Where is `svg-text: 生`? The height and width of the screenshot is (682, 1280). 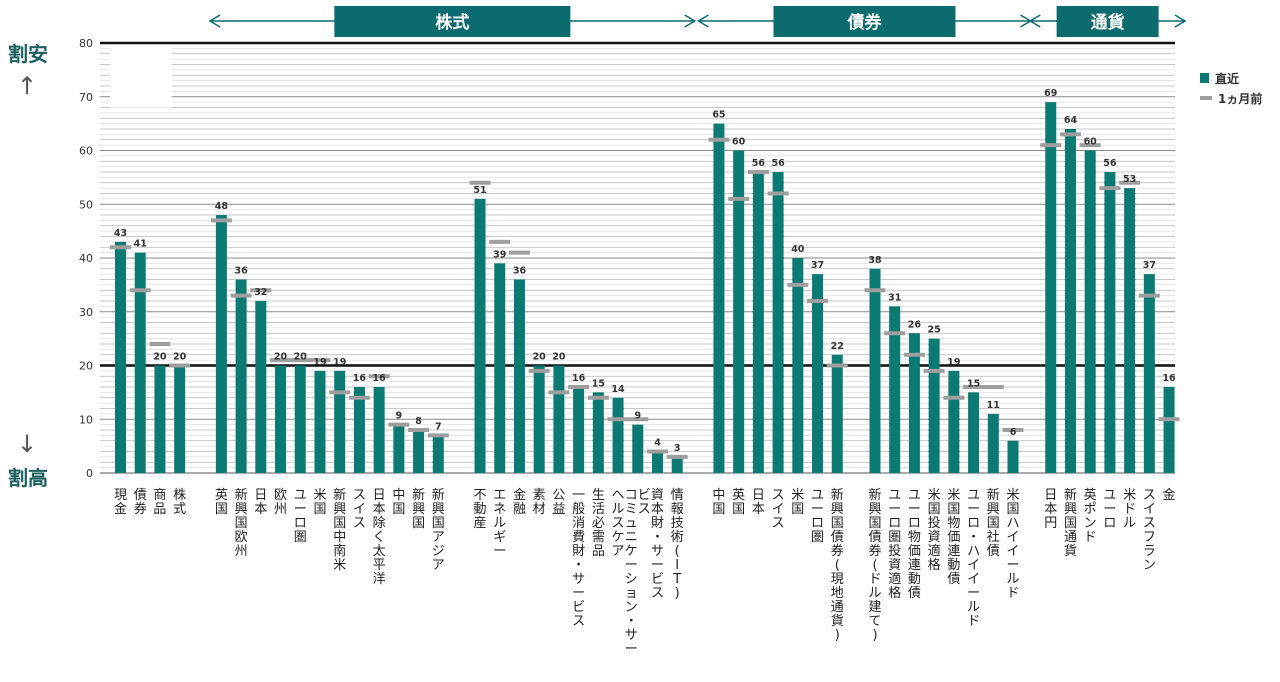
svg-text: 生 is located at coordinates (598, 495).